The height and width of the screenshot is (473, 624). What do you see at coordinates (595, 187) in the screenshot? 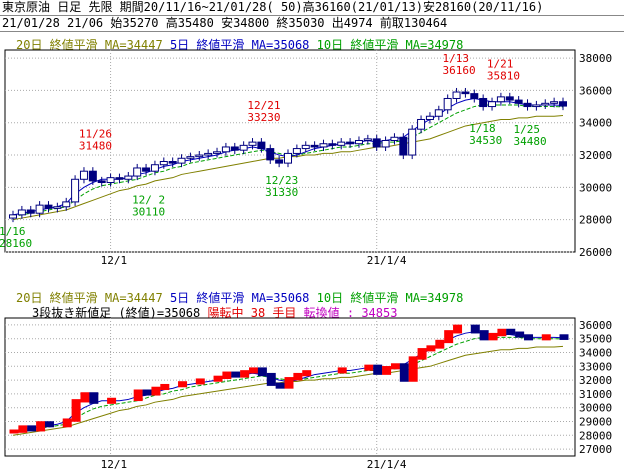
I see `top-y-tick-label: 30000` at bounding box center [595, 187].